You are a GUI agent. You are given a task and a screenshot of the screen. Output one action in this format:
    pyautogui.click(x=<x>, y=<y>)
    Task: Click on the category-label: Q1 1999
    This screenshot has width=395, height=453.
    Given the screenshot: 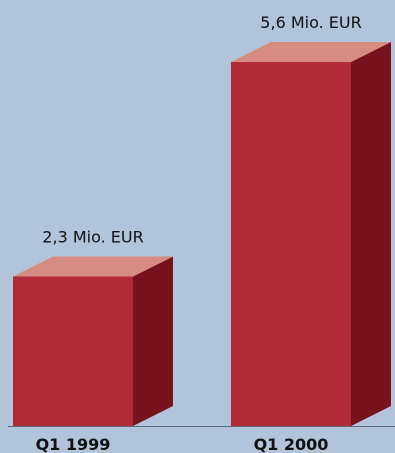 What is the action you would take?
    pyautogui.click(x=73, y=444)
    